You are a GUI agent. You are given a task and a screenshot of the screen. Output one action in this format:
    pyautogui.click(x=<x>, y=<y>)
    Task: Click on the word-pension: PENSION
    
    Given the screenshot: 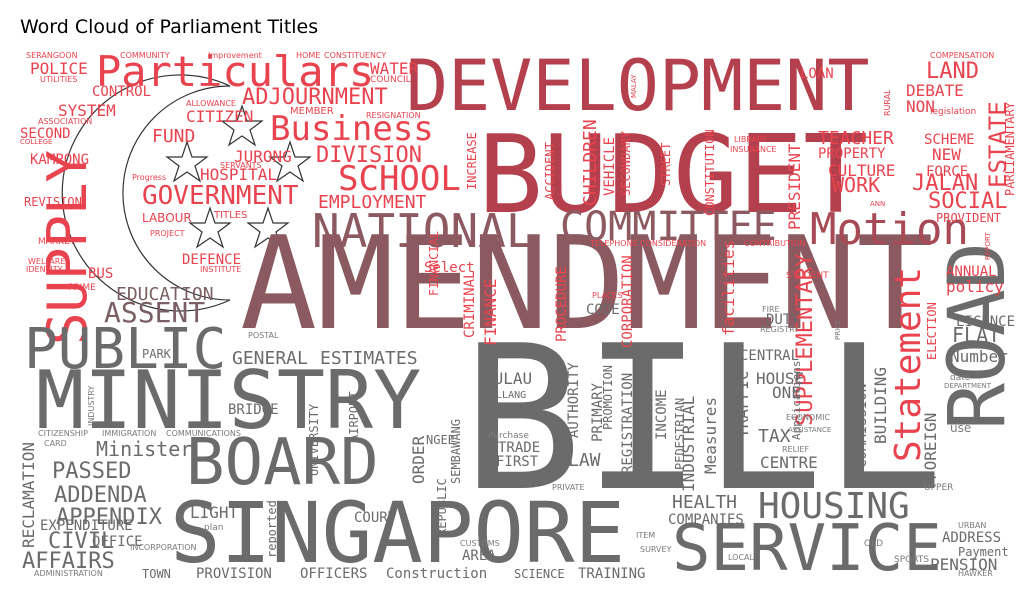 What is the action you would take?
    pyautogui.click(x=963, y=564)
    